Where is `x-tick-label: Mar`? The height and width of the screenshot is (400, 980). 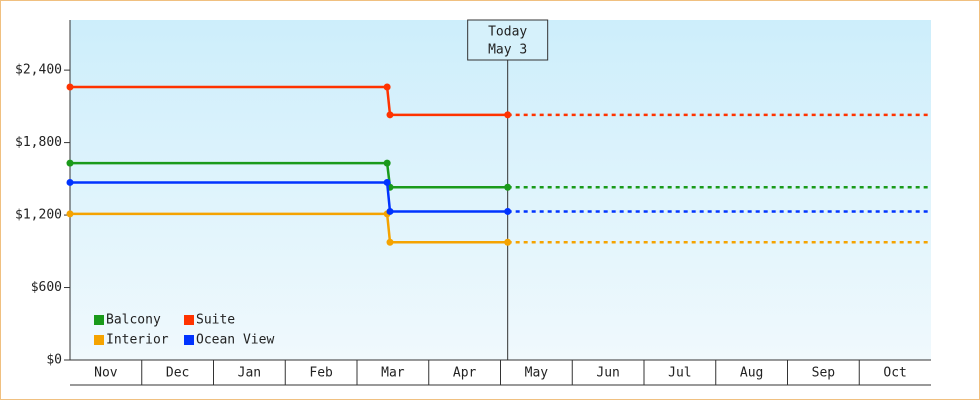
x-tick-label: Mar is located at coordinates (393, 373).